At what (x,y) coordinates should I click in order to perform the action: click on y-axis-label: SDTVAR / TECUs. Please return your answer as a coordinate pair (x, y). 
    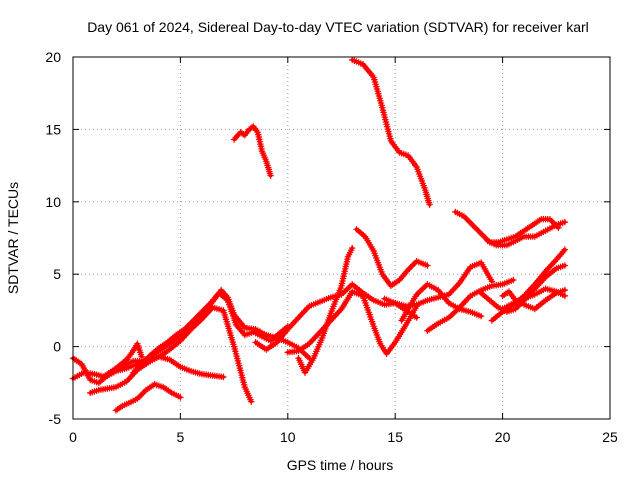
    Looking at the image, I should click on (13, 238).